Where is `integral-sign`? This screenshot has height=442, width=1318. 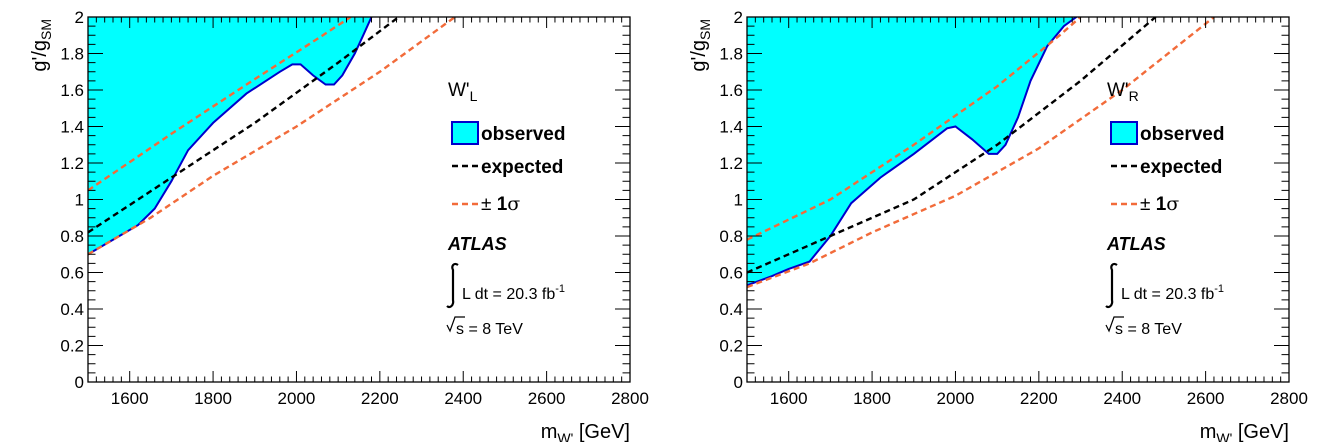
integral-sign is located at coordinates (452, 285).